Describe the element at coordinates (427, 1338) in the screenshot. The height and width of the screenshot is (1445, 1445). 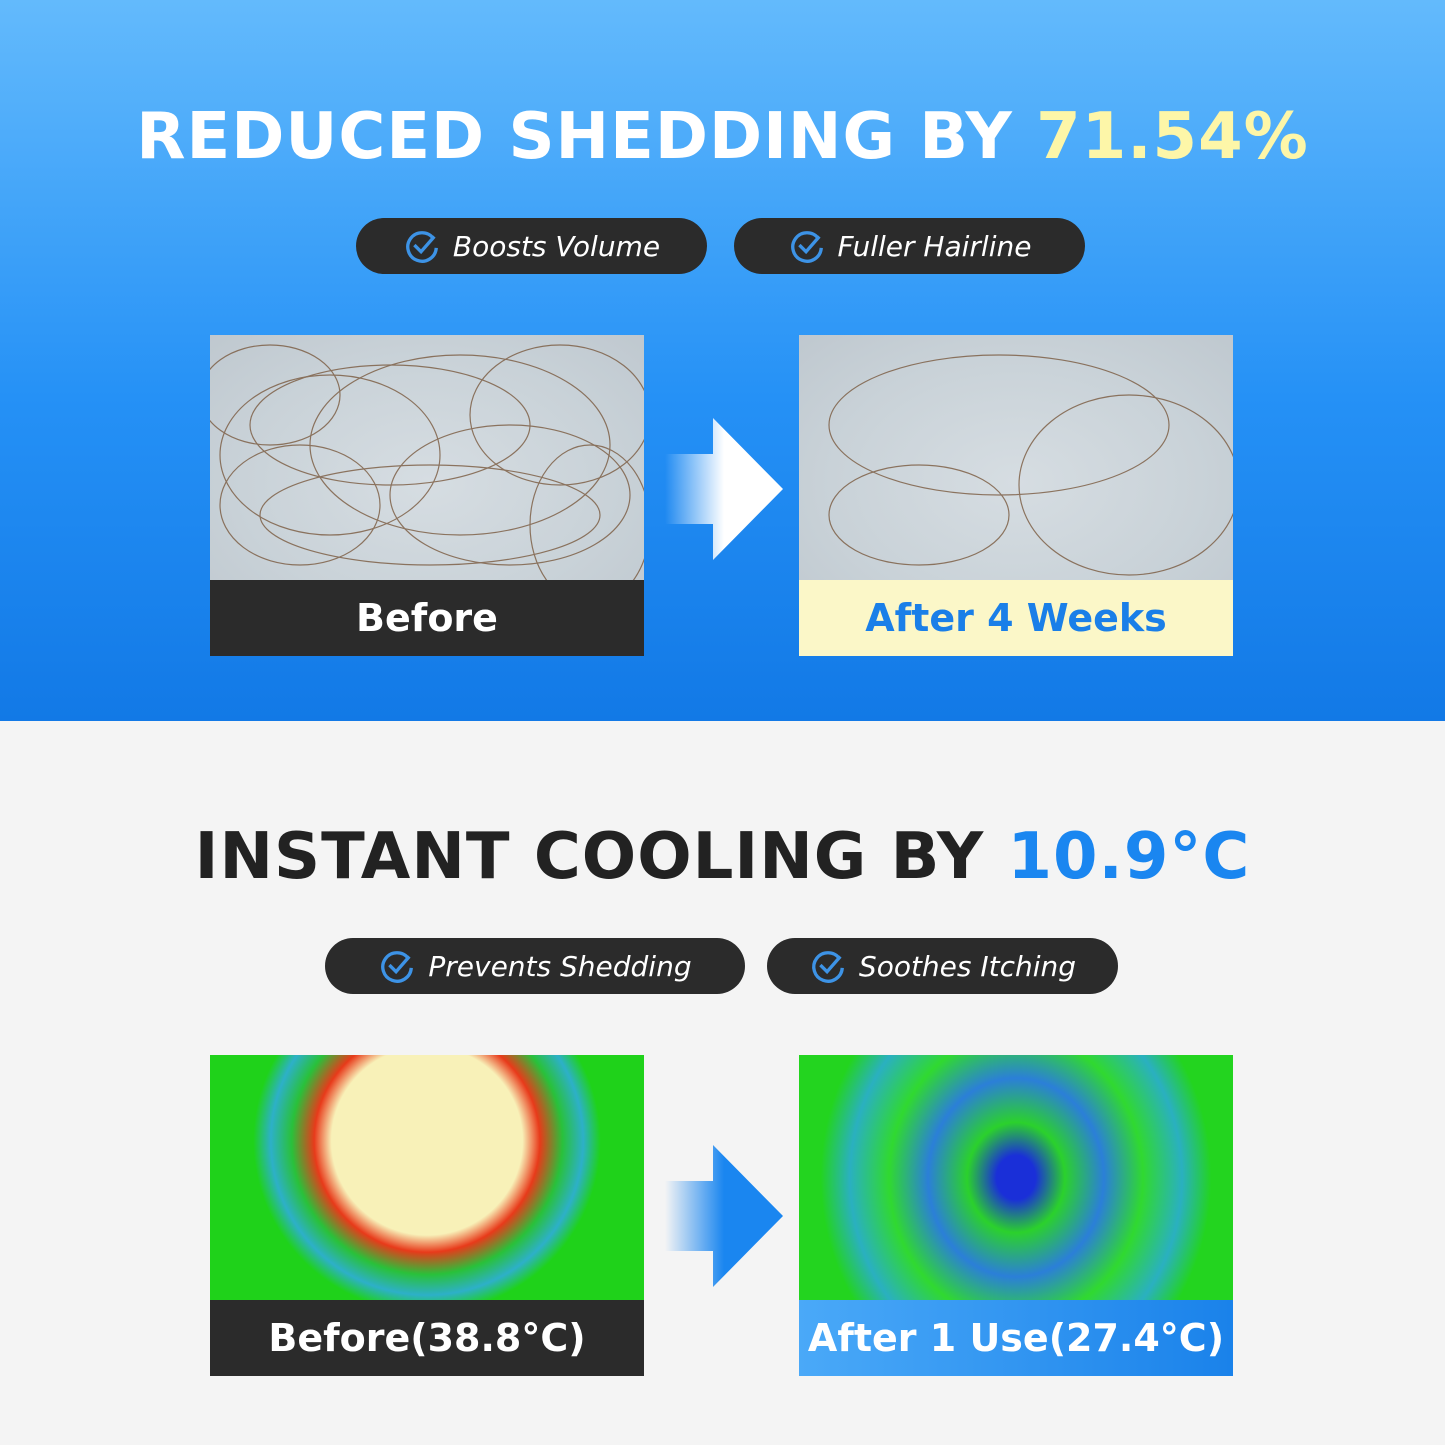
I see `before-temp-label: Before(38.8°C)` at that location.